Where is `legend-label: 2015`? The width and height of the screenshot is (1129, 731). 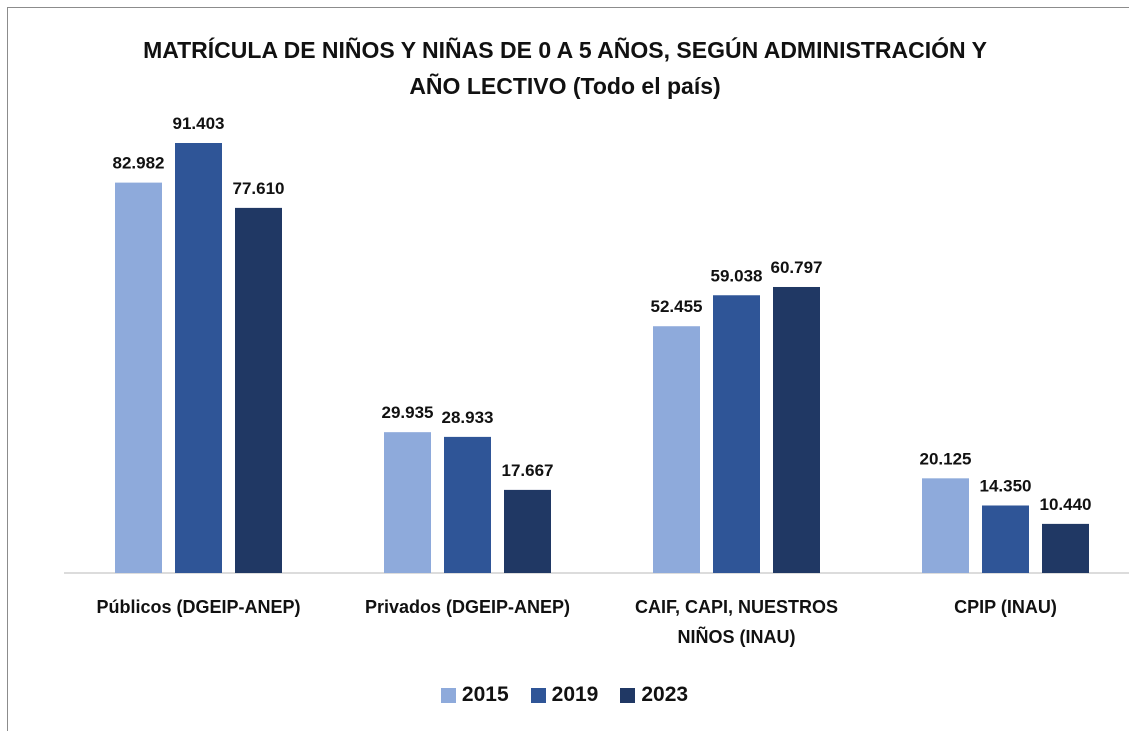 legend-label: 2015 is located at coordinates (485, 694).